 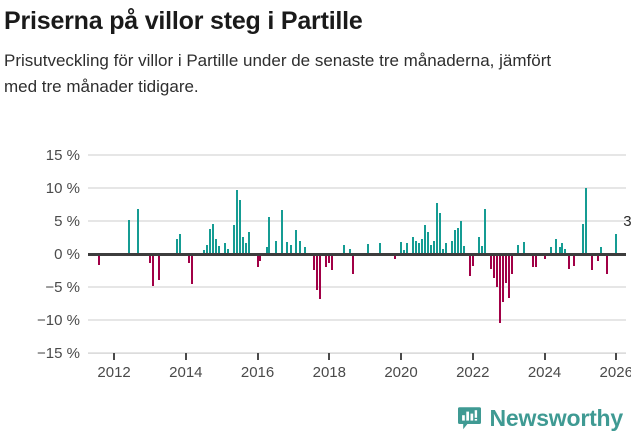 I want to click on x-axis-tick-label: 2022, so click(x=473, y=372).